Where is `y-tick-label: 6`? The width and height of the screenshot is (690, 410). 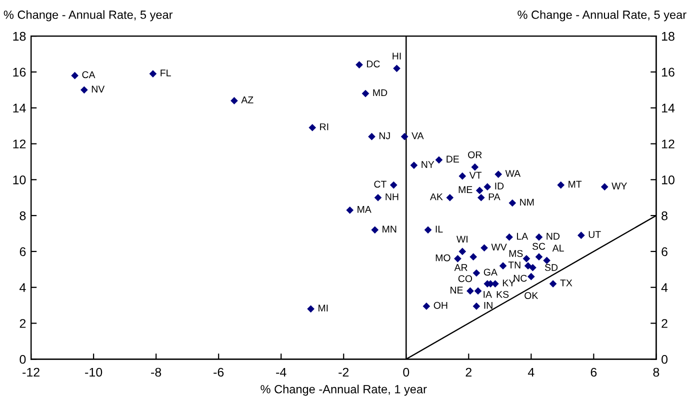 y-tick-label: 6 is located at coordinates (23, 251).